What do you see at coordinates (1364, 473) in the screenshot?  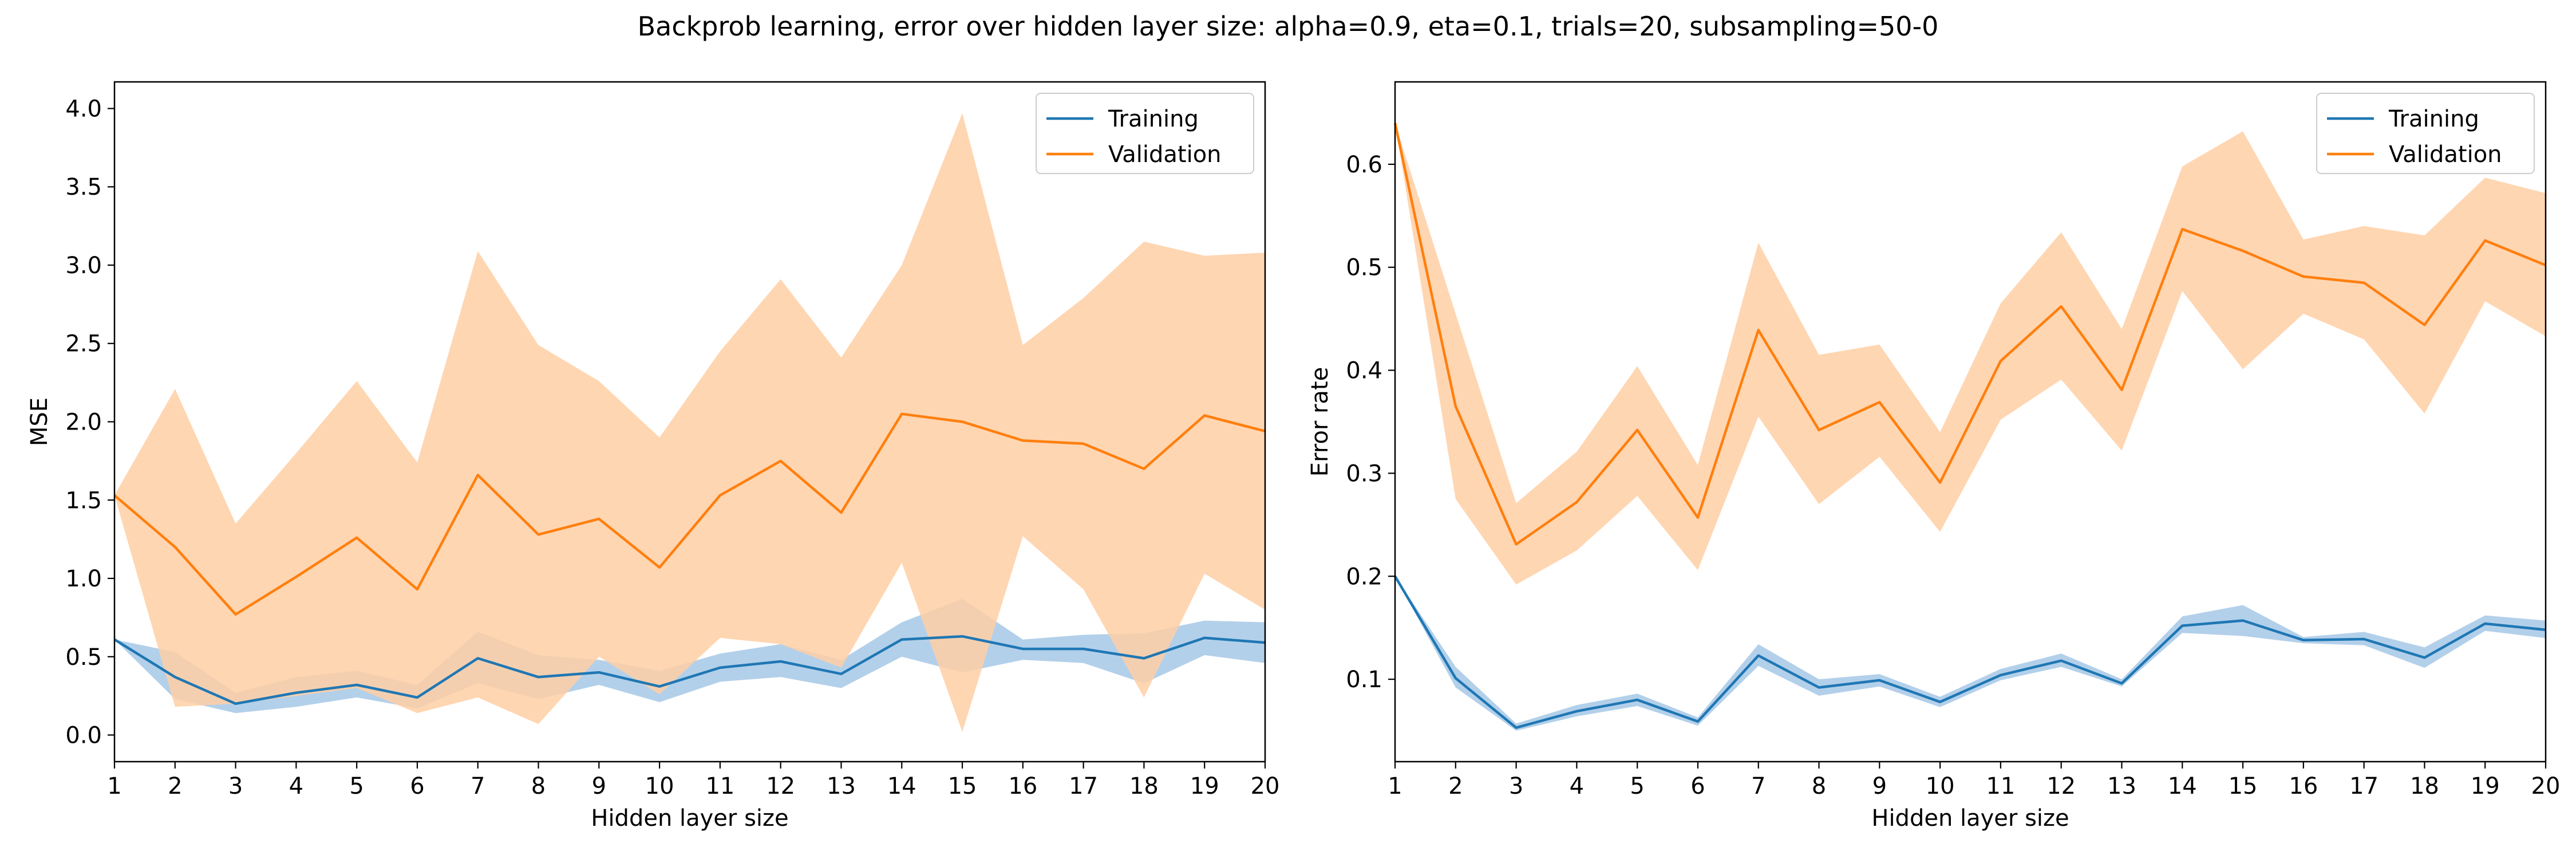 I see `y-tick-label: 0.3` at bounding box center [1364, 473].